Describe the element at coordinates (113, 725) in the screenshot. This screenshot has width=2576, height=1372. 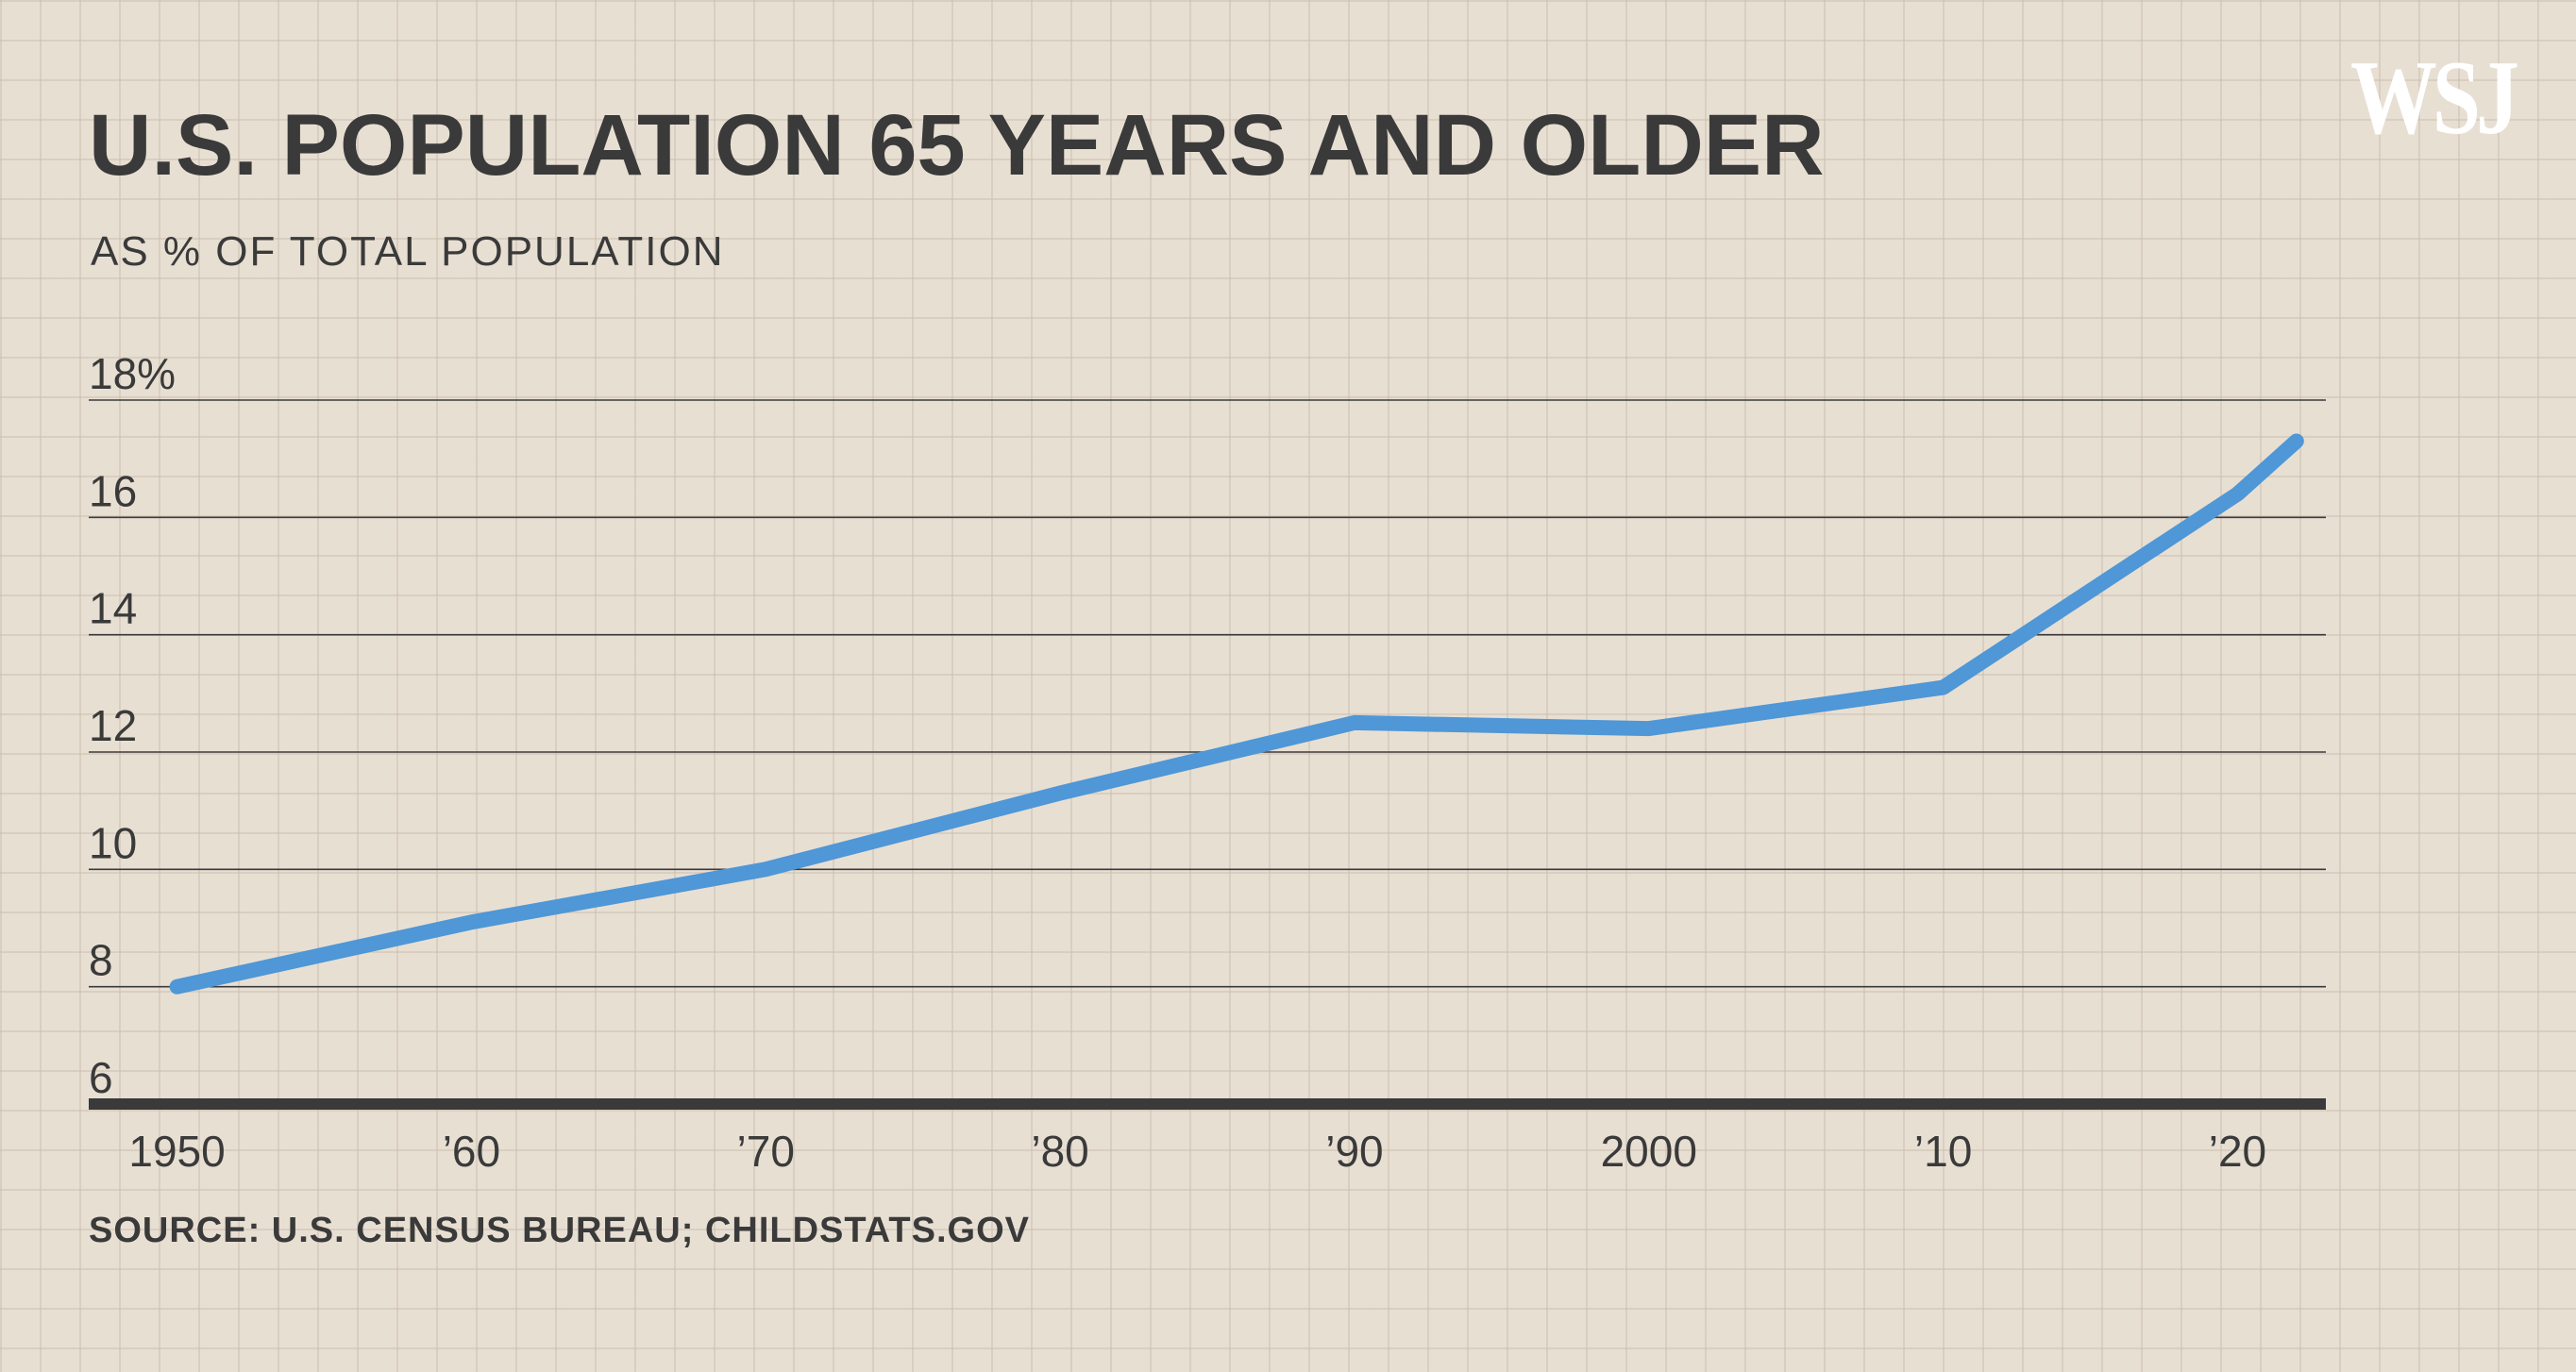
I see `y-tick-label: 12` at that location.